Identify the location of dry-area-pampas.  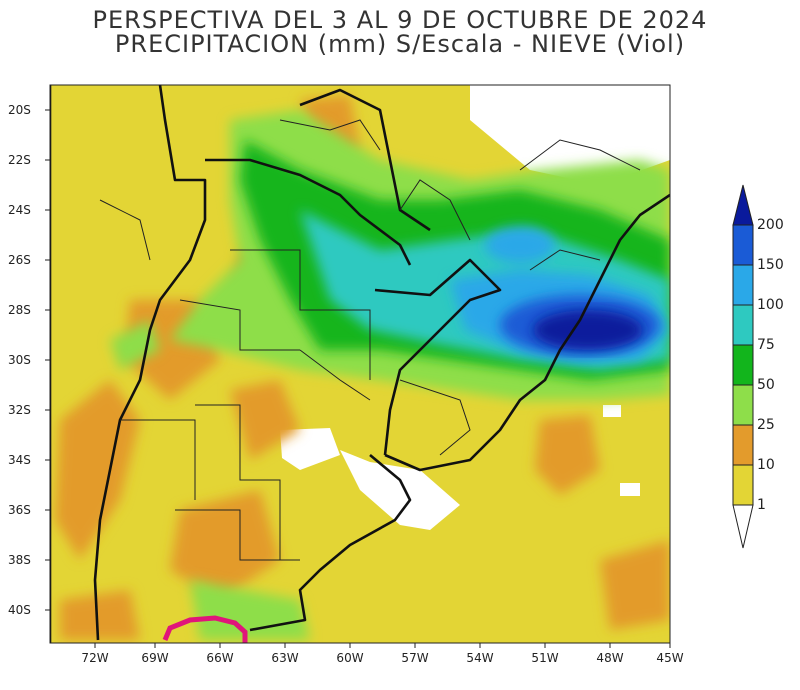
(310, 449).